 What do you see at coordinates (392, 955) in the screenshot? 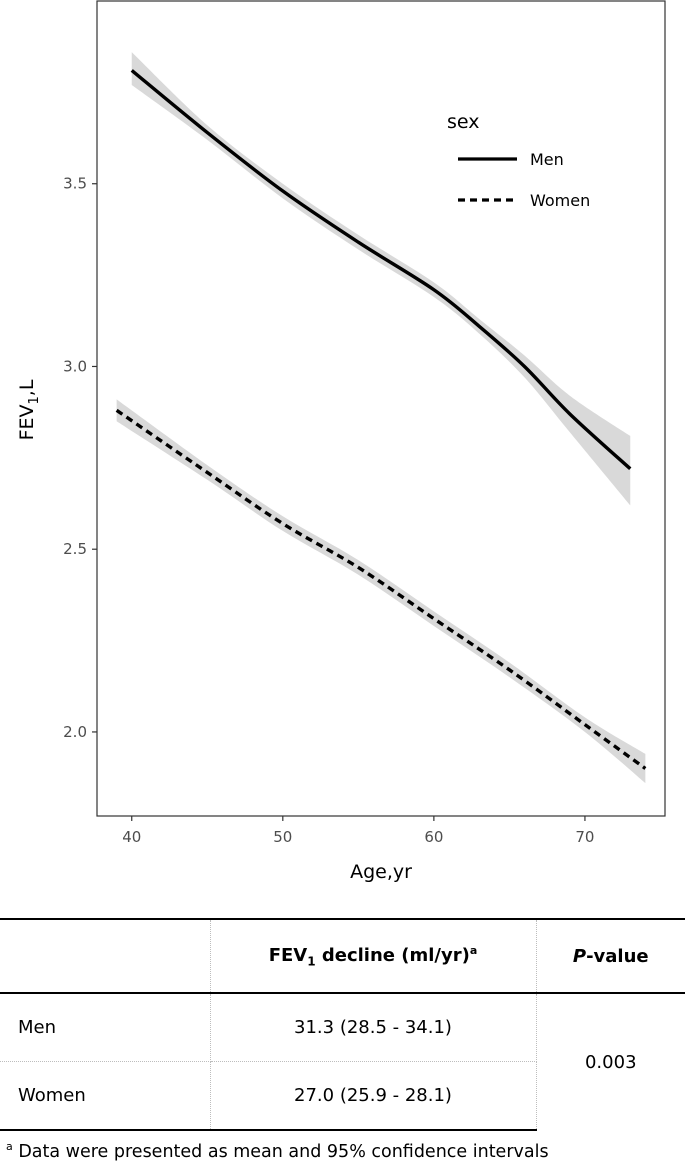
I see `header-fev1-tail: decline (ml/yr)` at bounding box center [392, 955].